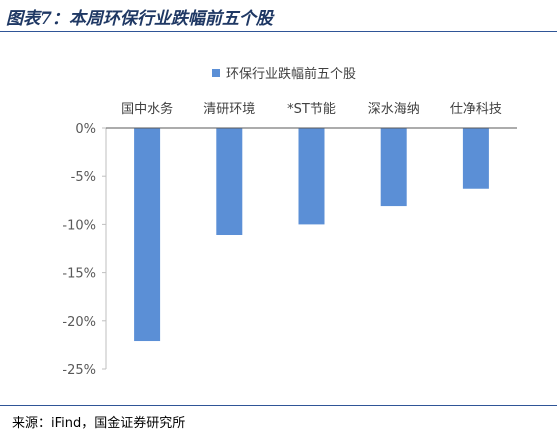 This screenshot has height=435, width=557. I want to click on category-label: *ST节能, so click(311, 109).